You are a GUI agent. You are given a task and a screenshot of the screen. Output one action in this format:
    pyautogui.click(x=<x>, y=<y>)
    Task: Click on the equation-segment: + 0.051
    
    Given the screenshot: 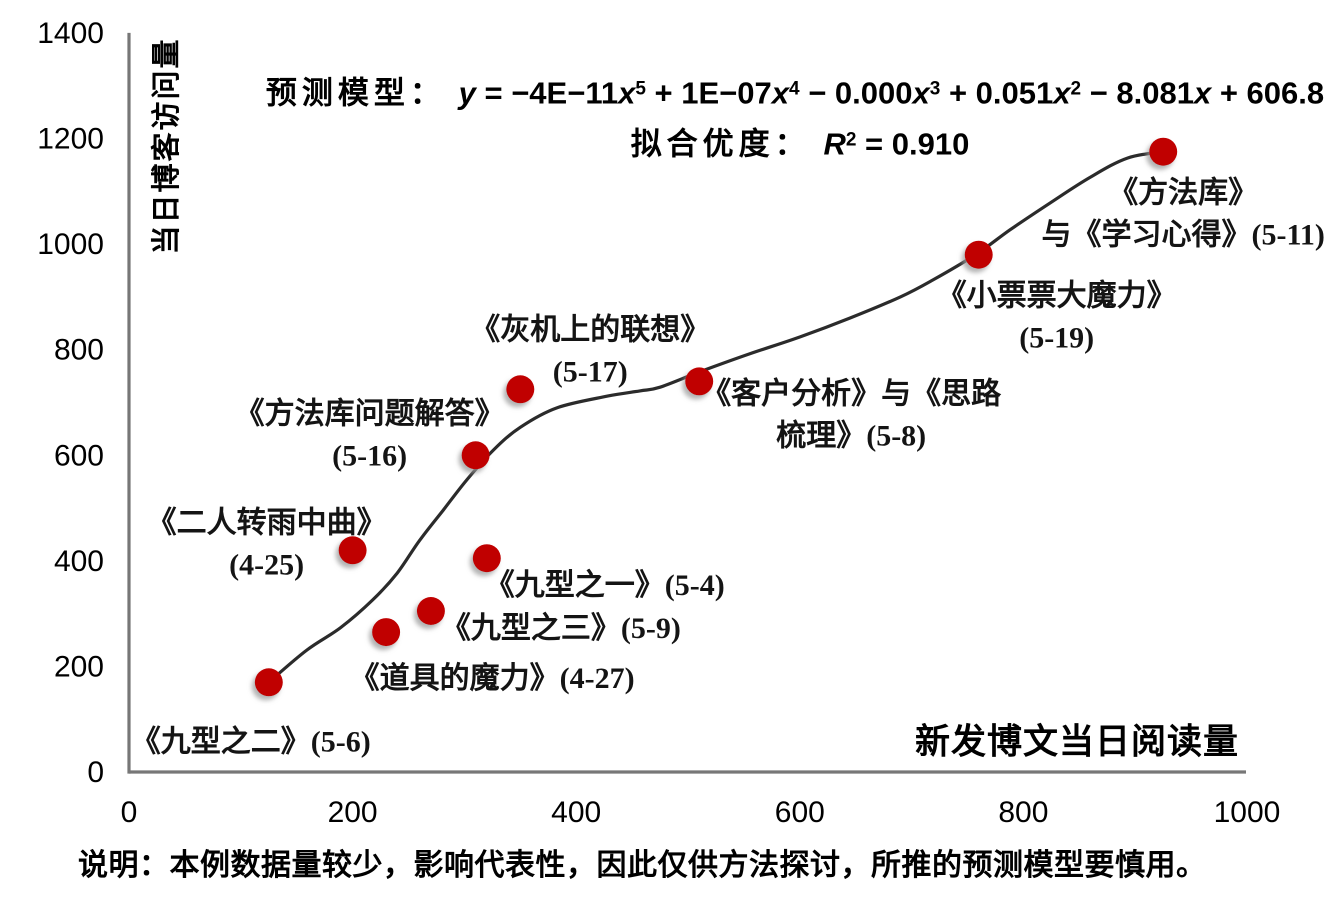 What is the action you would take?
    pyautogui.click(x=997, y=93)
    